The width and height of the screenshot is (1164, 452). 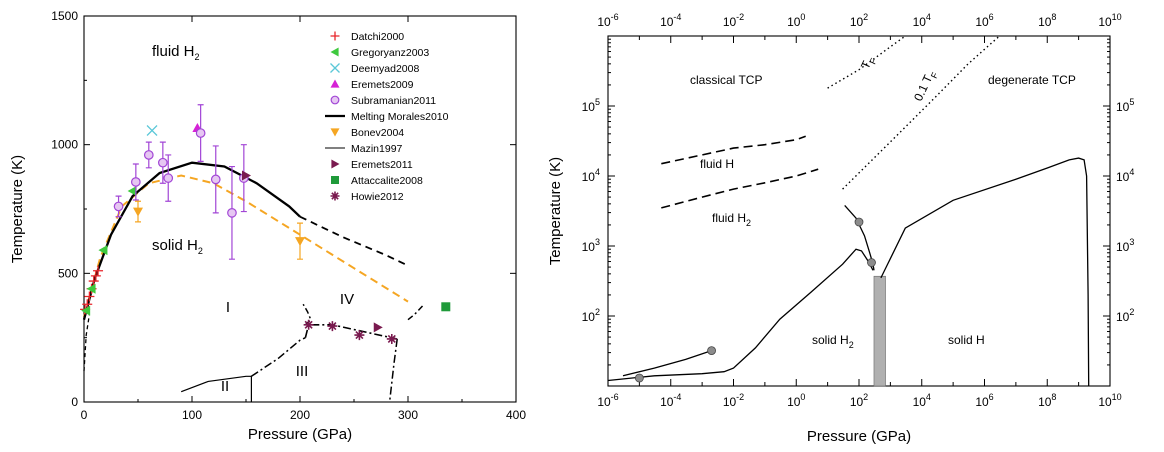 What do you see at coordinates (733, 150) in the screenshot?
I see `upper-dashed-boundary` at bounding box center [733, 150].